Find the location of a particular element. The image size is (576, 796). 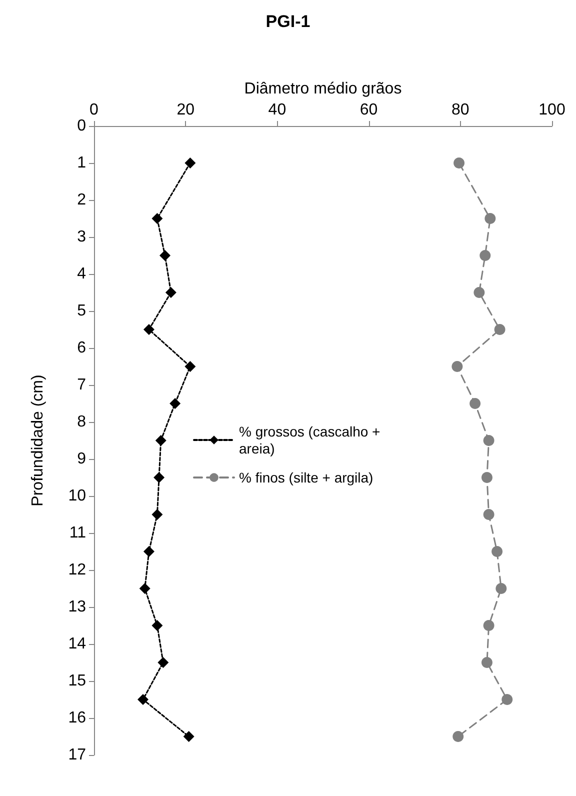

x-tick-label: 20 is located at coordinates (185, 110).